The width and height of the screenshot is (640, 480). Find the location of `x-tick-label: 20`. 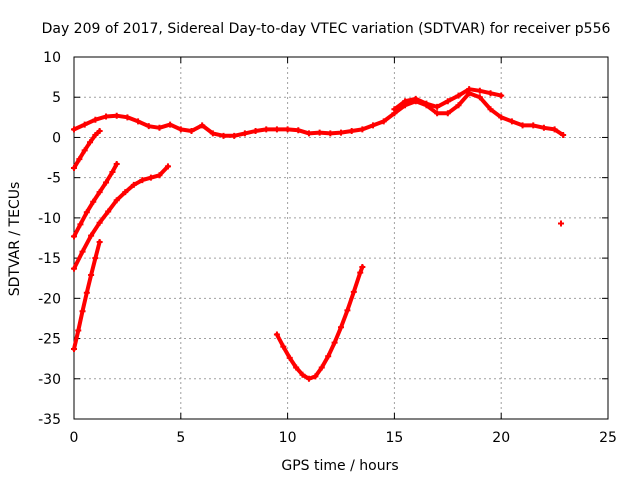

x-tick-label: 20 is located at coordinates (501, 438).